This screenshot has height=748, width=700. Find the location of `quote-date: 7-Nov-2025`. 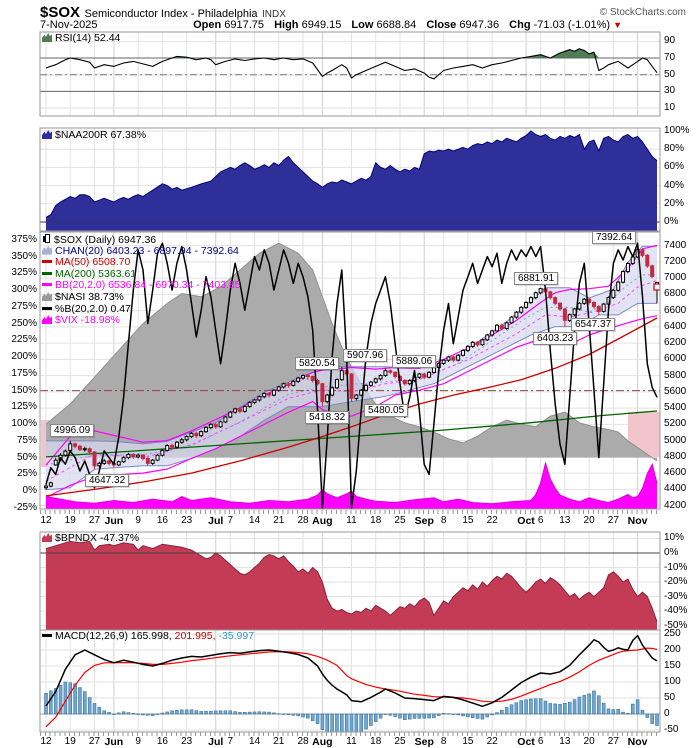

quote-date: 7-Nov-2025 is located at coordinates (69, 25).